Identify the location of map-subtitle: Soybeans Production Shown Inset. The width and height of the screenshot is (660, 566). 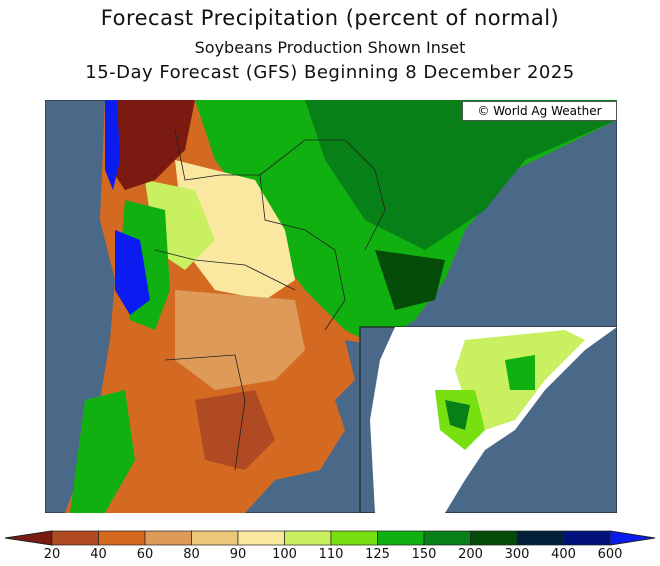
(330, 47).